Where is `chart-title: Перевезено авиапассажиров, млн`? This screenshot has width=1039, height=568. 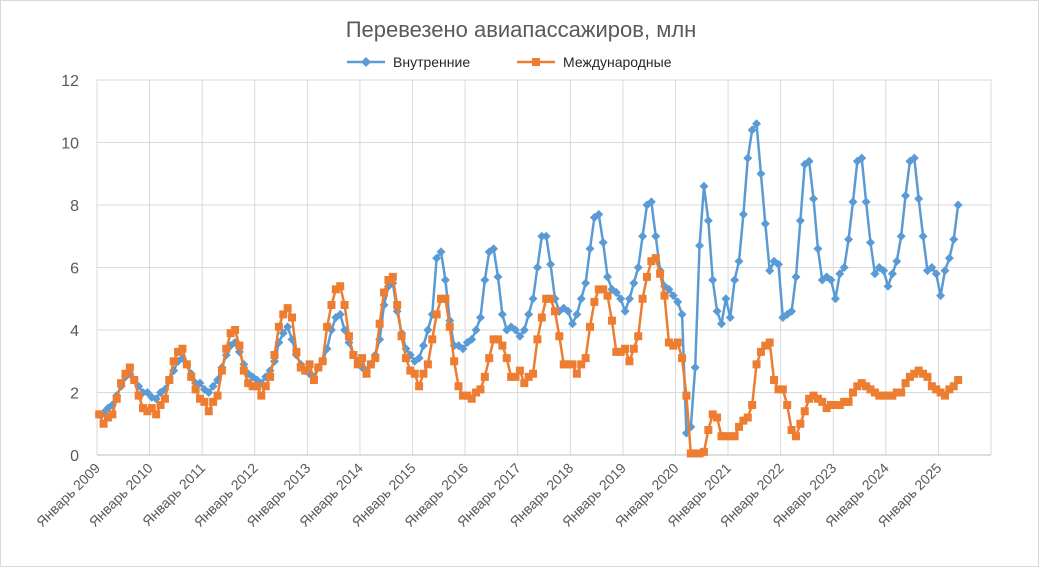 chart-title: Перевезено авиапассажиров, млн is located at coordinates (521, 29).